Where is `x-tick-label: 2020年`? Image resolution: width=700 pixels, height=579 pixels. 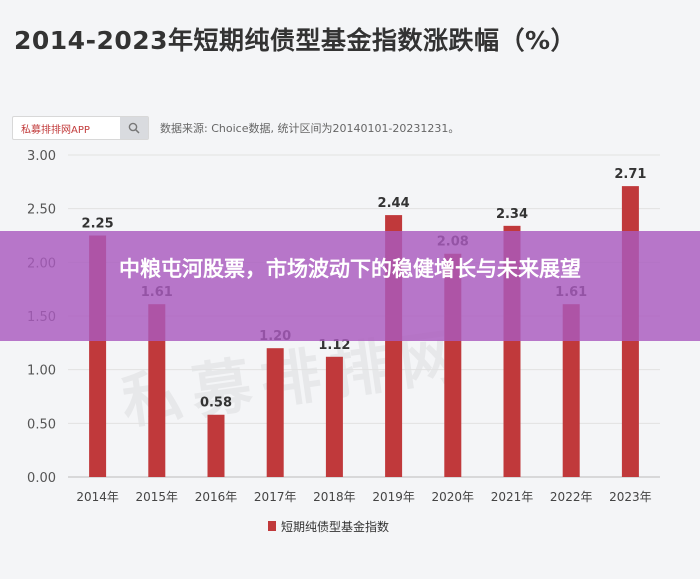
x-tick-label: 2020年 is located at coordinates (453, 497).